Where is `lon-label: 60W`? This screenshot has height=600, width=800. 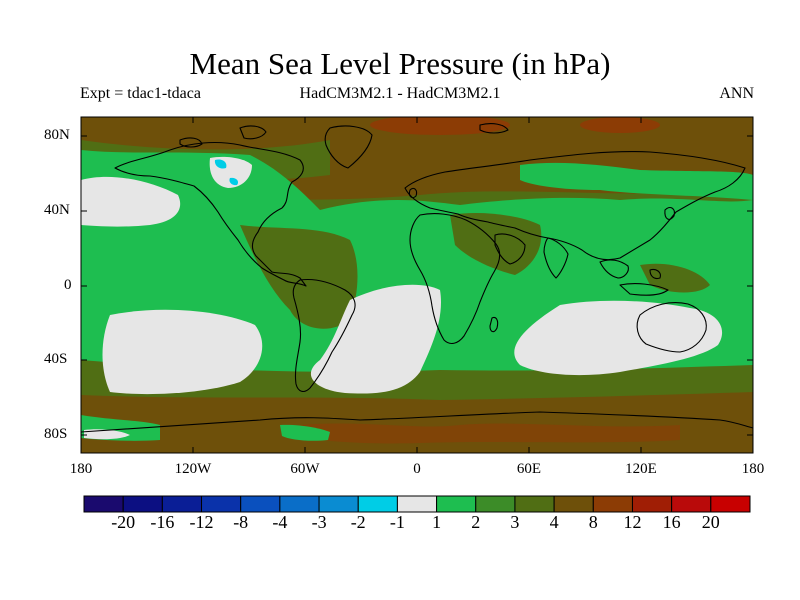 lon-label: 60W is located at coordinates (305, 469).